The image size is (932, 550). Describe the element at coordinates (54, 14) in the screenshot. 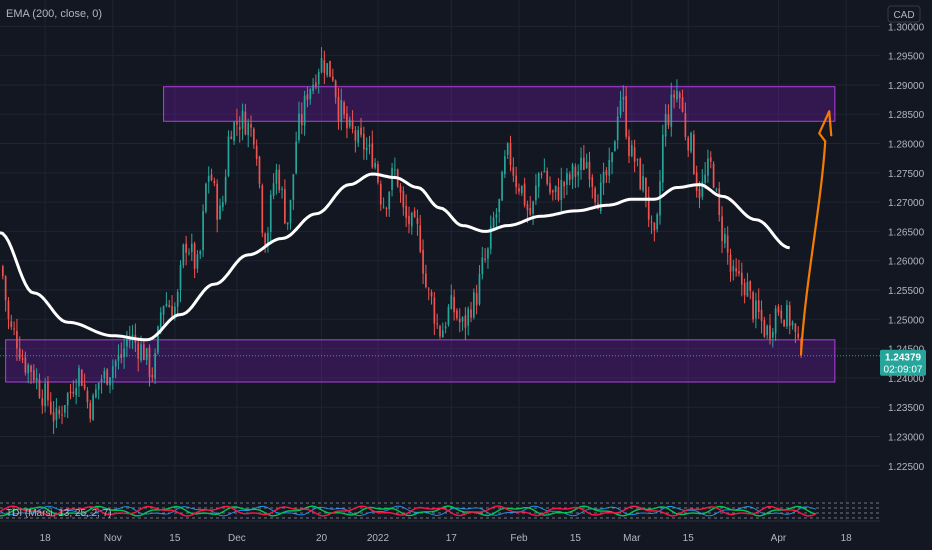

I see `ema-indicator-label: EMA (200, close, 0)` at that location.